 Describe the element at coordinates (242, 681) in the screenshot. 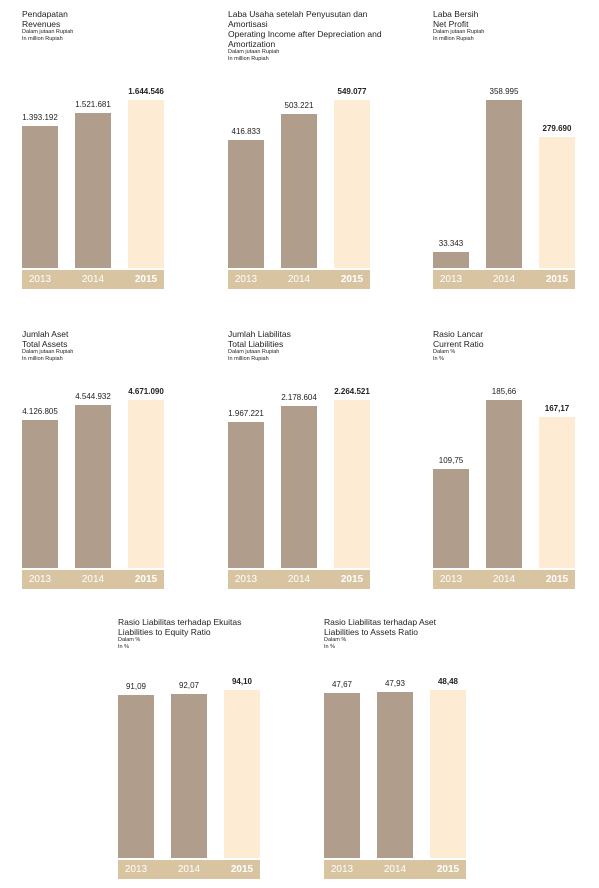

I see `value-label: 94,10` at that location.